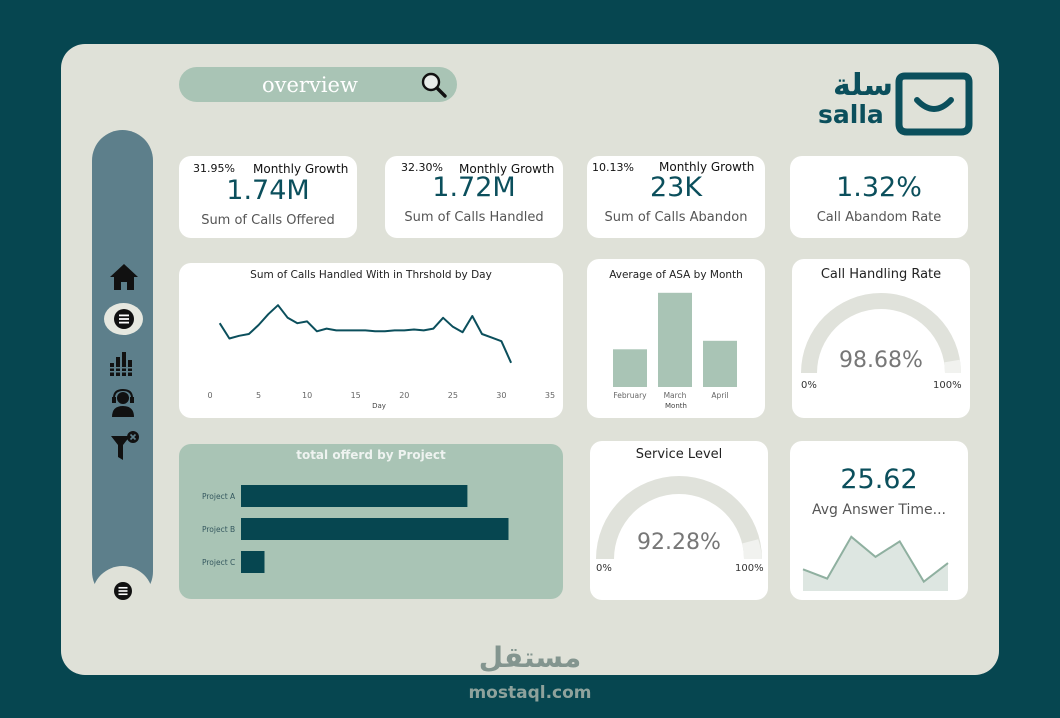 This screenshot has width=1060, height=718. I want to click on sidebar-item-agents, so click(123, 402).